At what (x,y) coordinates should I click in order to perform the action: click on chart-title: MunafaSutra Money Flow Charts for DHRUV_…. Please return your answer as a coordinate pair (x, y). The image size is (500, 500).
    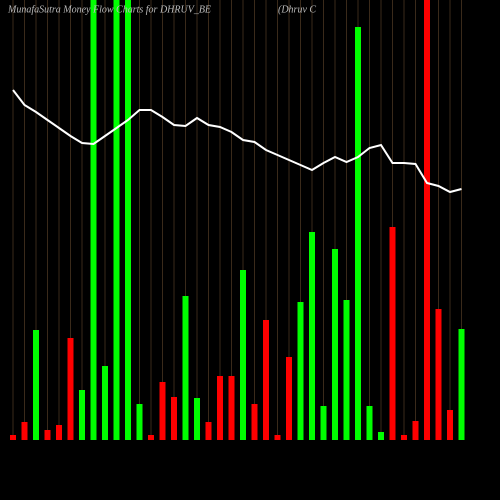
    Looking at the image, I should click on (109, 9).